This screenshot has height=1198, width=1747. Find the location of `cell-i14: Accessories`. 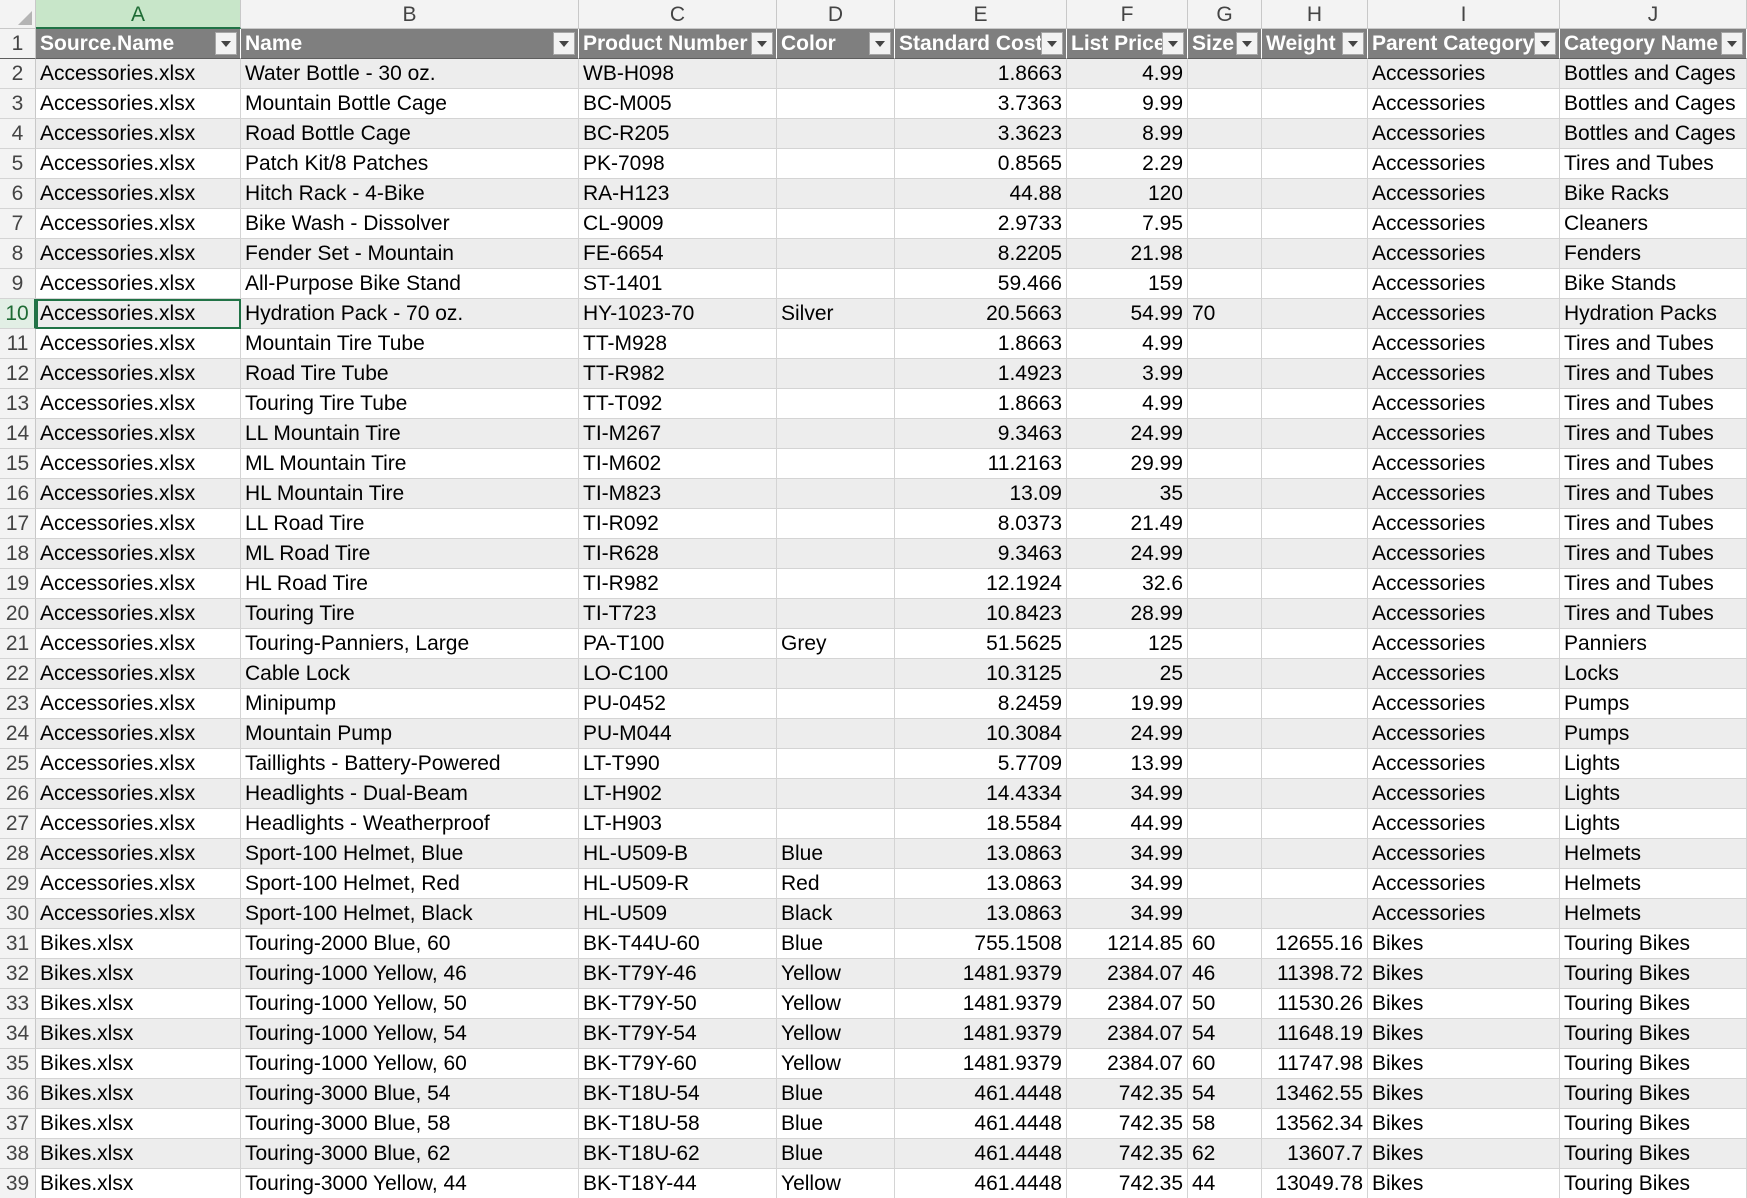

cell-i14: Accessories is located at coordinates (1464, 434).